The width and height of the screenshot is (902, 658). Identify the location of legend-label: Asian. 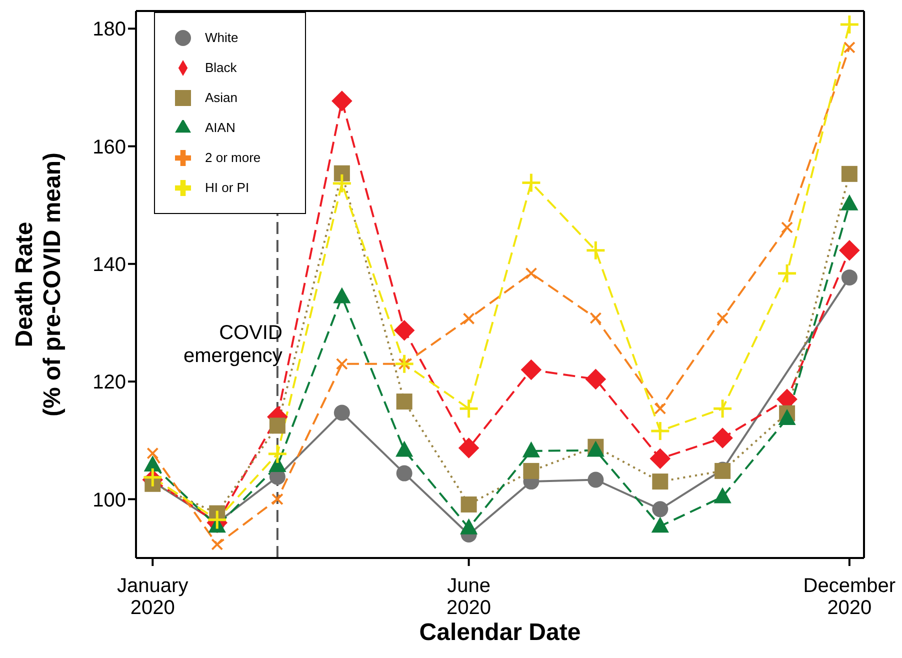
(221, 97).